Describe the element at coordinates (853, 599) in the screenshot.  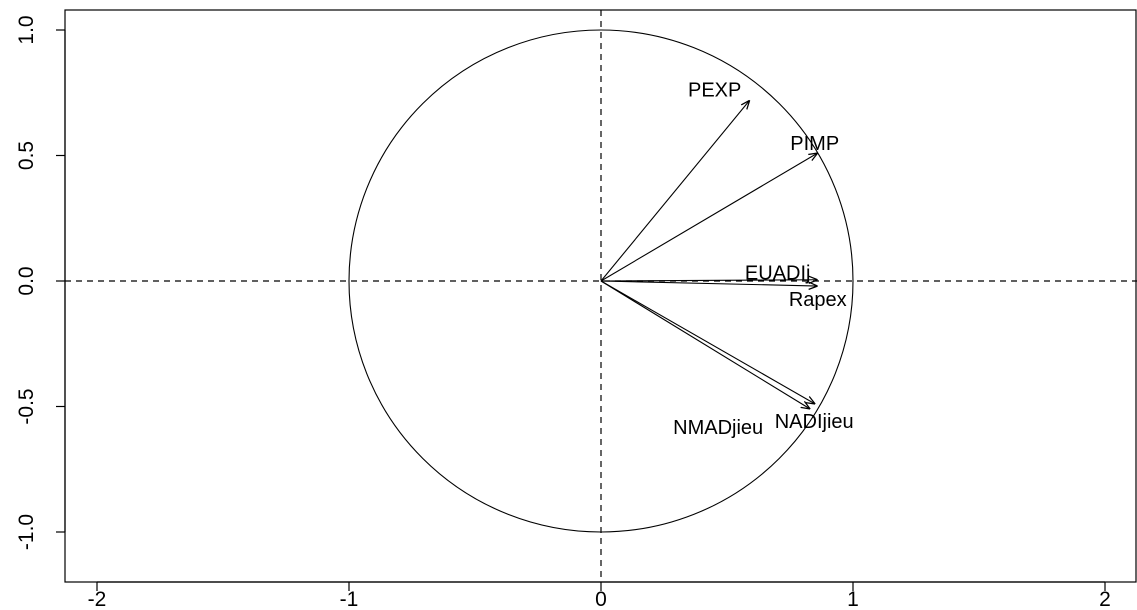
I see `x-tick-label: 1` at that location.